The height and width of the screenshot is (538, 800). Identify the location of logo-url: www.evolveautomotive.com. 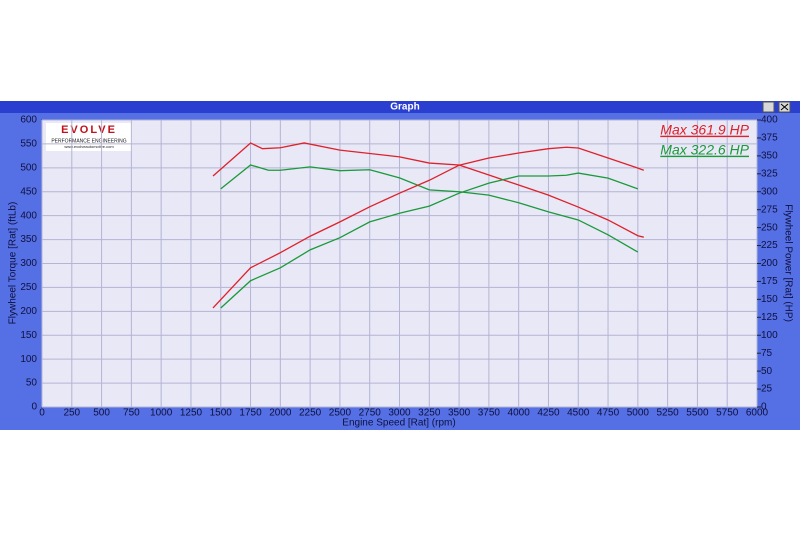
(89, 146).